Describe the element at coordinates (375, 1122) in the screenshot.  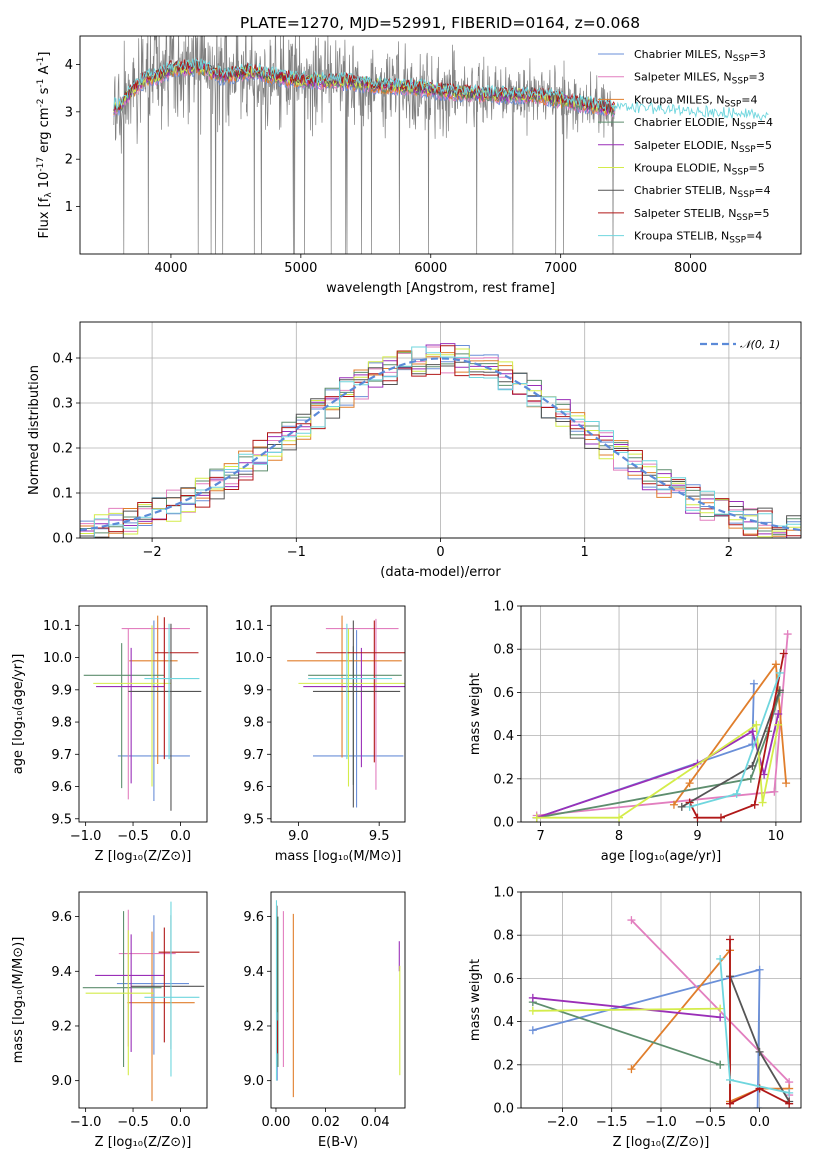
I see `x-tick-label: 0.04` at that location.